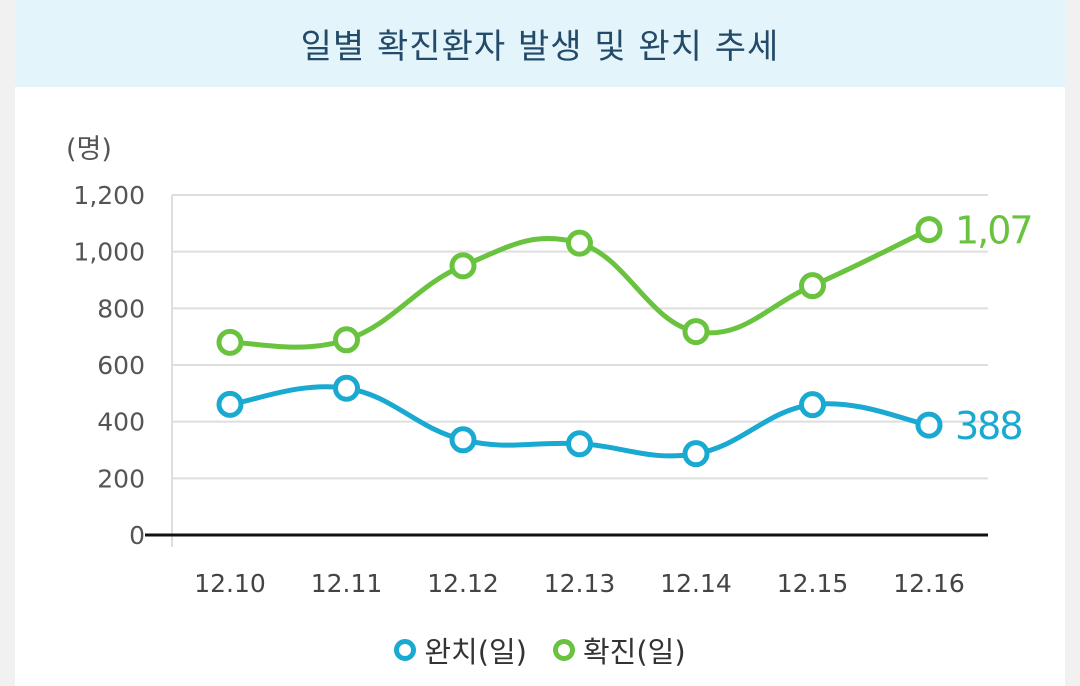 This screenshot has width=1080, height=686. I want to click on legend-recovered-marker-icon, so click(405, 650).